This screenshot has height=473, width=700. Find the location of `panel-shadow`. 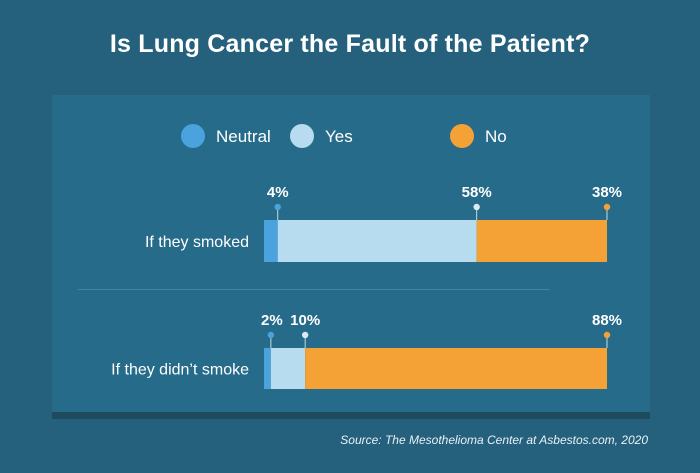

panel-shadow is located at coordinates (351, 415).